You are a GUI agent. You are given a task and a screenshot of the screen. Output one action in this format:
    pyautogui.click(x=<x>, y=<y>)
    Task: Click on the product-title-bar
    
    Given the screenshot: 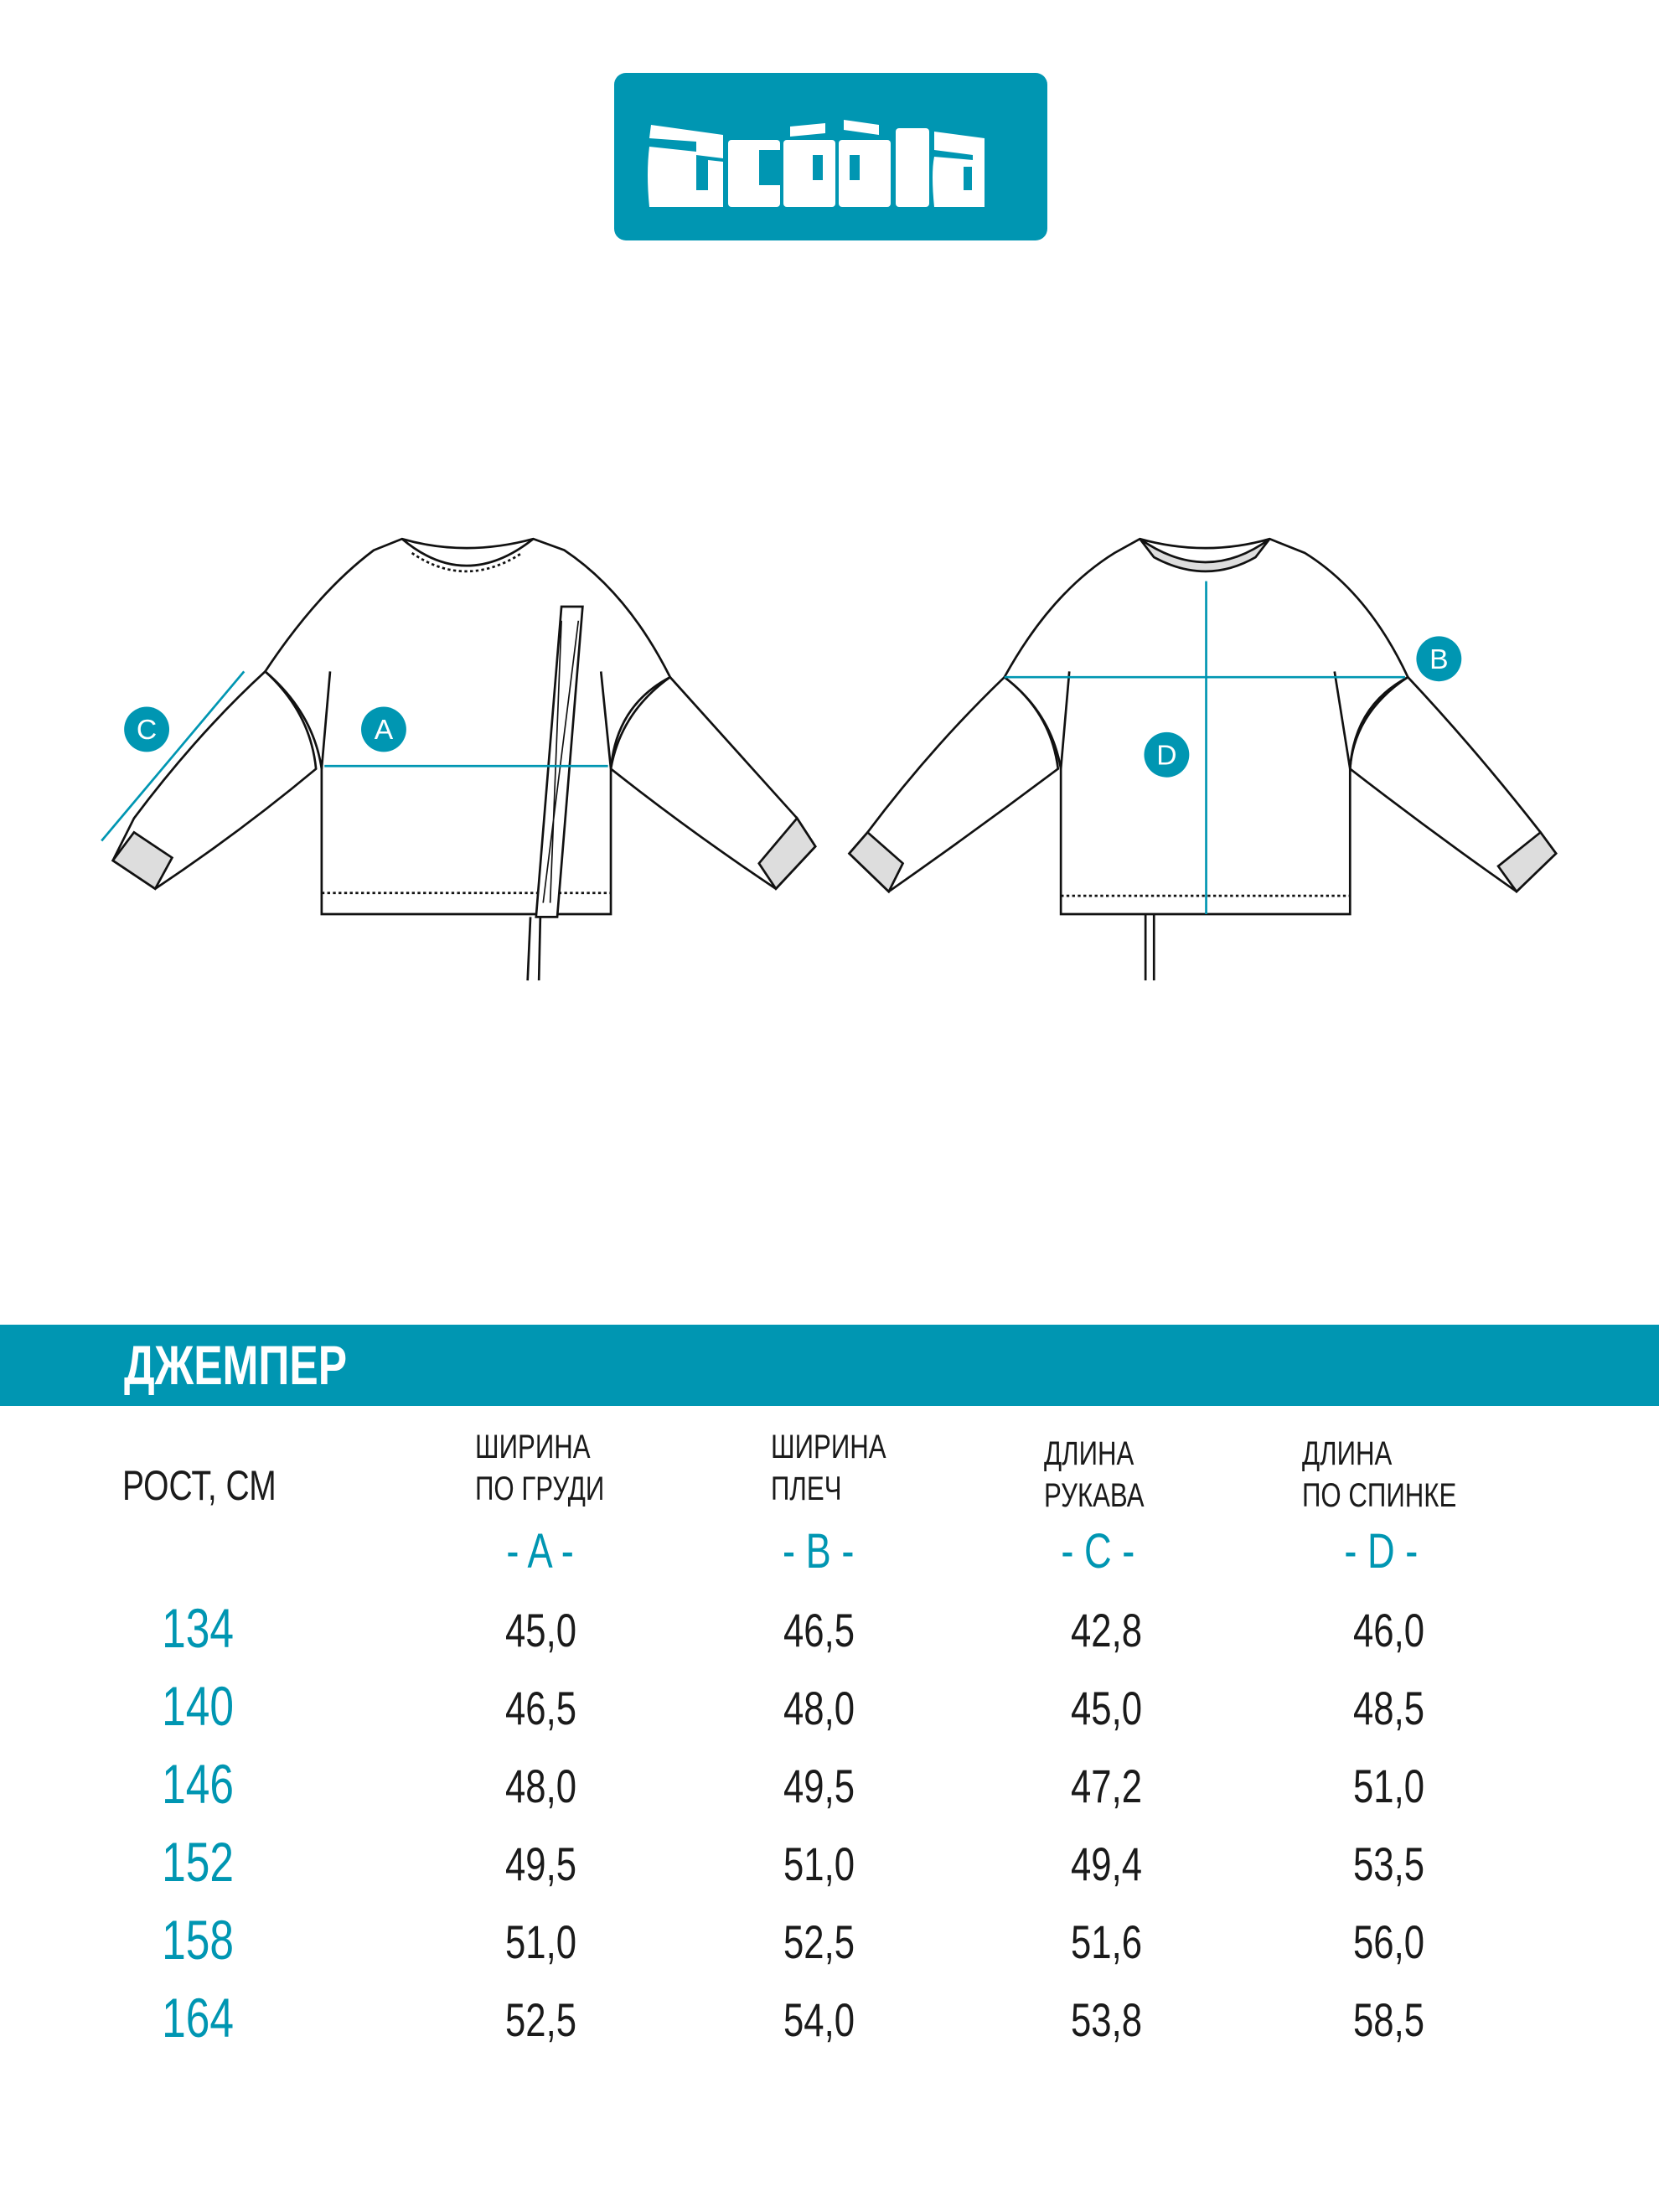 What is the action you would take?
    pyautogui.click(x=829, y=1365)
    